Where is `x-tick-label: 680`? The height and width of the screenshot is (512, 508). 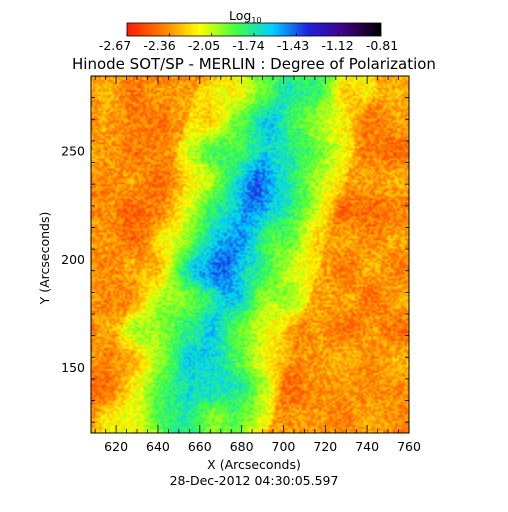 x-tick-label: 680 is located at coordinates (242, 446).